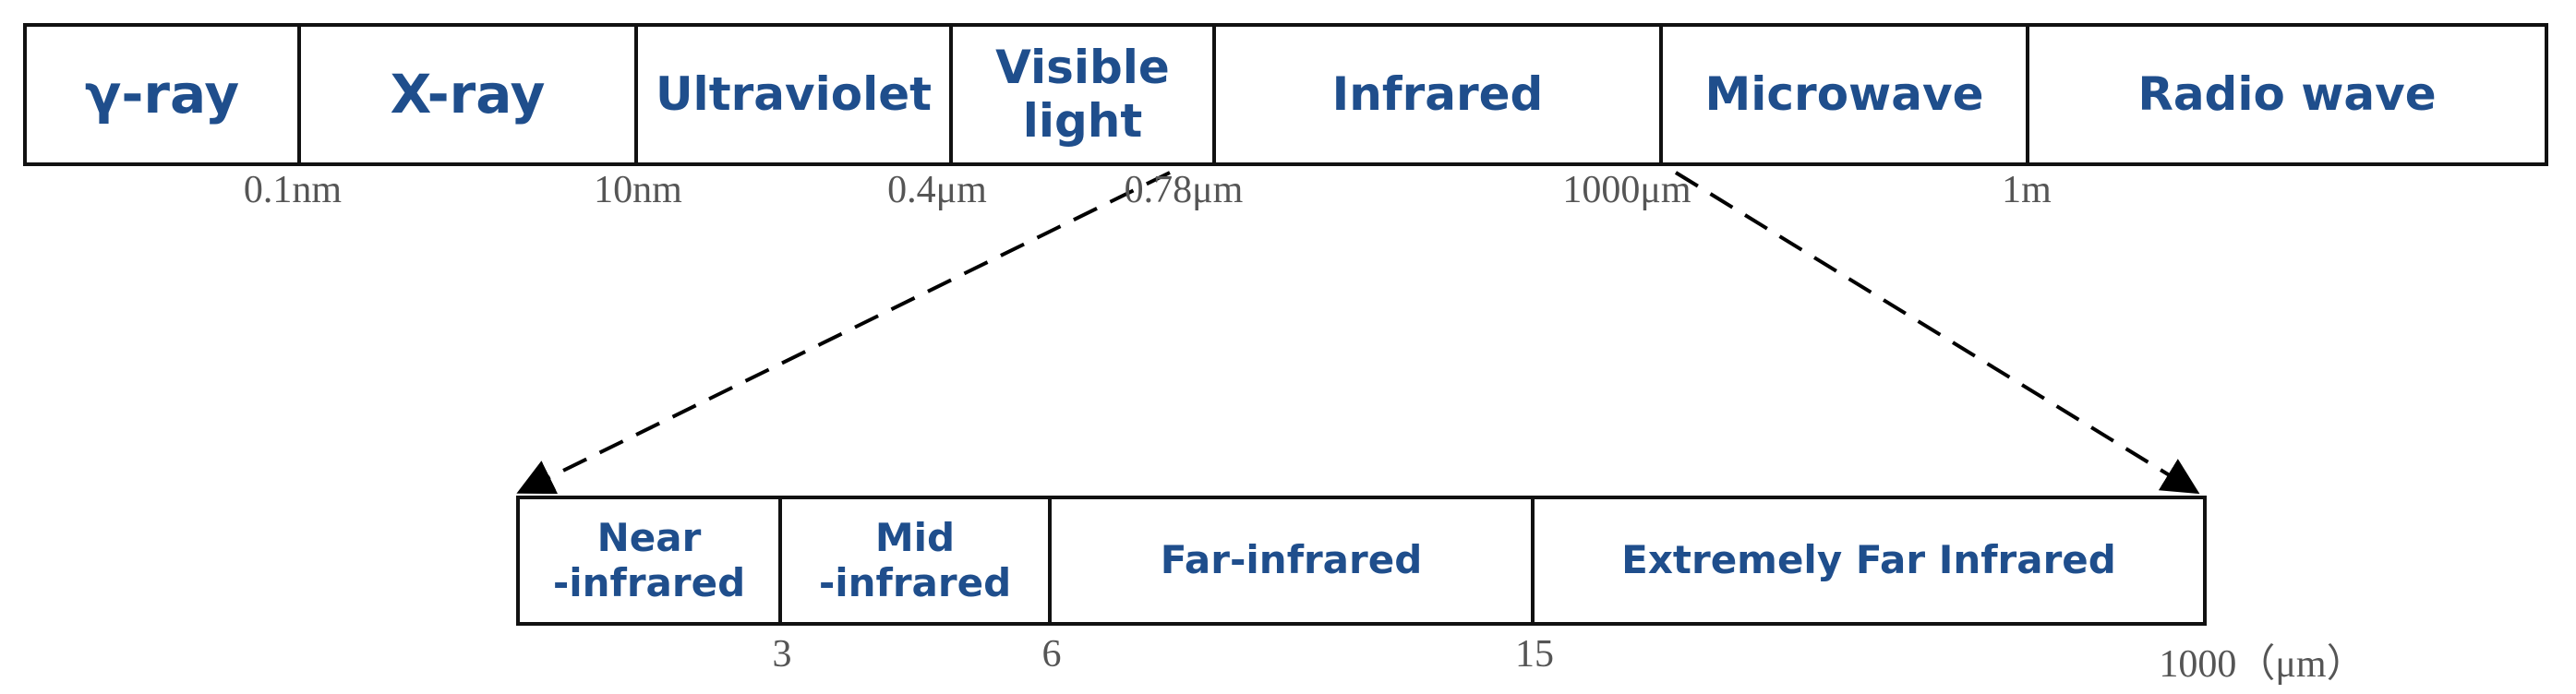  What do you see at coordinates (638, 190) in the screenshot?
I see `boundary-label: 10nm` at bounding box center [638, 190].